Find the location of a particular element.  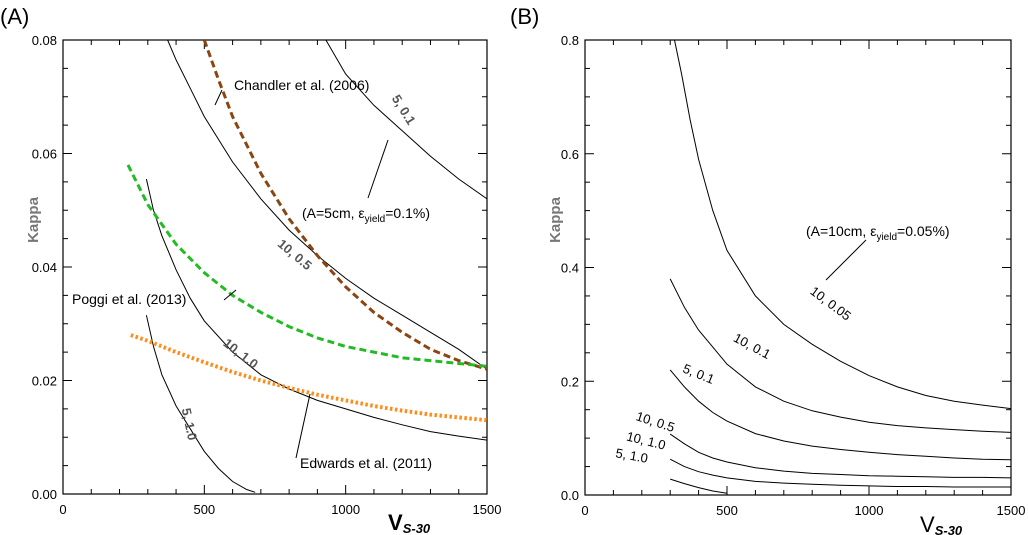

series-label-a: Poggi et al. (2013) is located at coordinates (129, 299).